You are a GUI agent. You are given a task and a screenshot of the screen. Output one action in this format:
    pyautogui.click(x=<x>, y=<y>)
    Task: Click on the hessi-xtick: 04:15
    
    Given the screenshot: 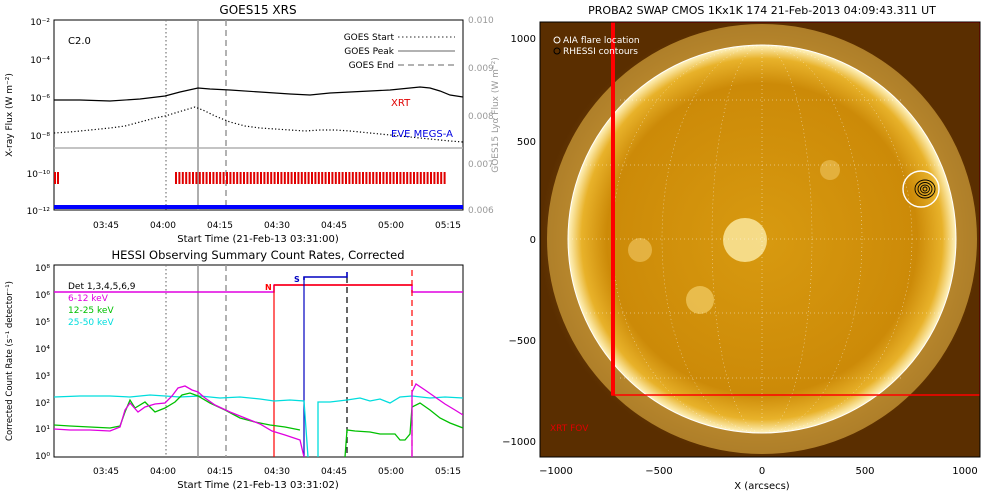 What is the action you would take?
    pyautogui.click(x=220, y=472)
    